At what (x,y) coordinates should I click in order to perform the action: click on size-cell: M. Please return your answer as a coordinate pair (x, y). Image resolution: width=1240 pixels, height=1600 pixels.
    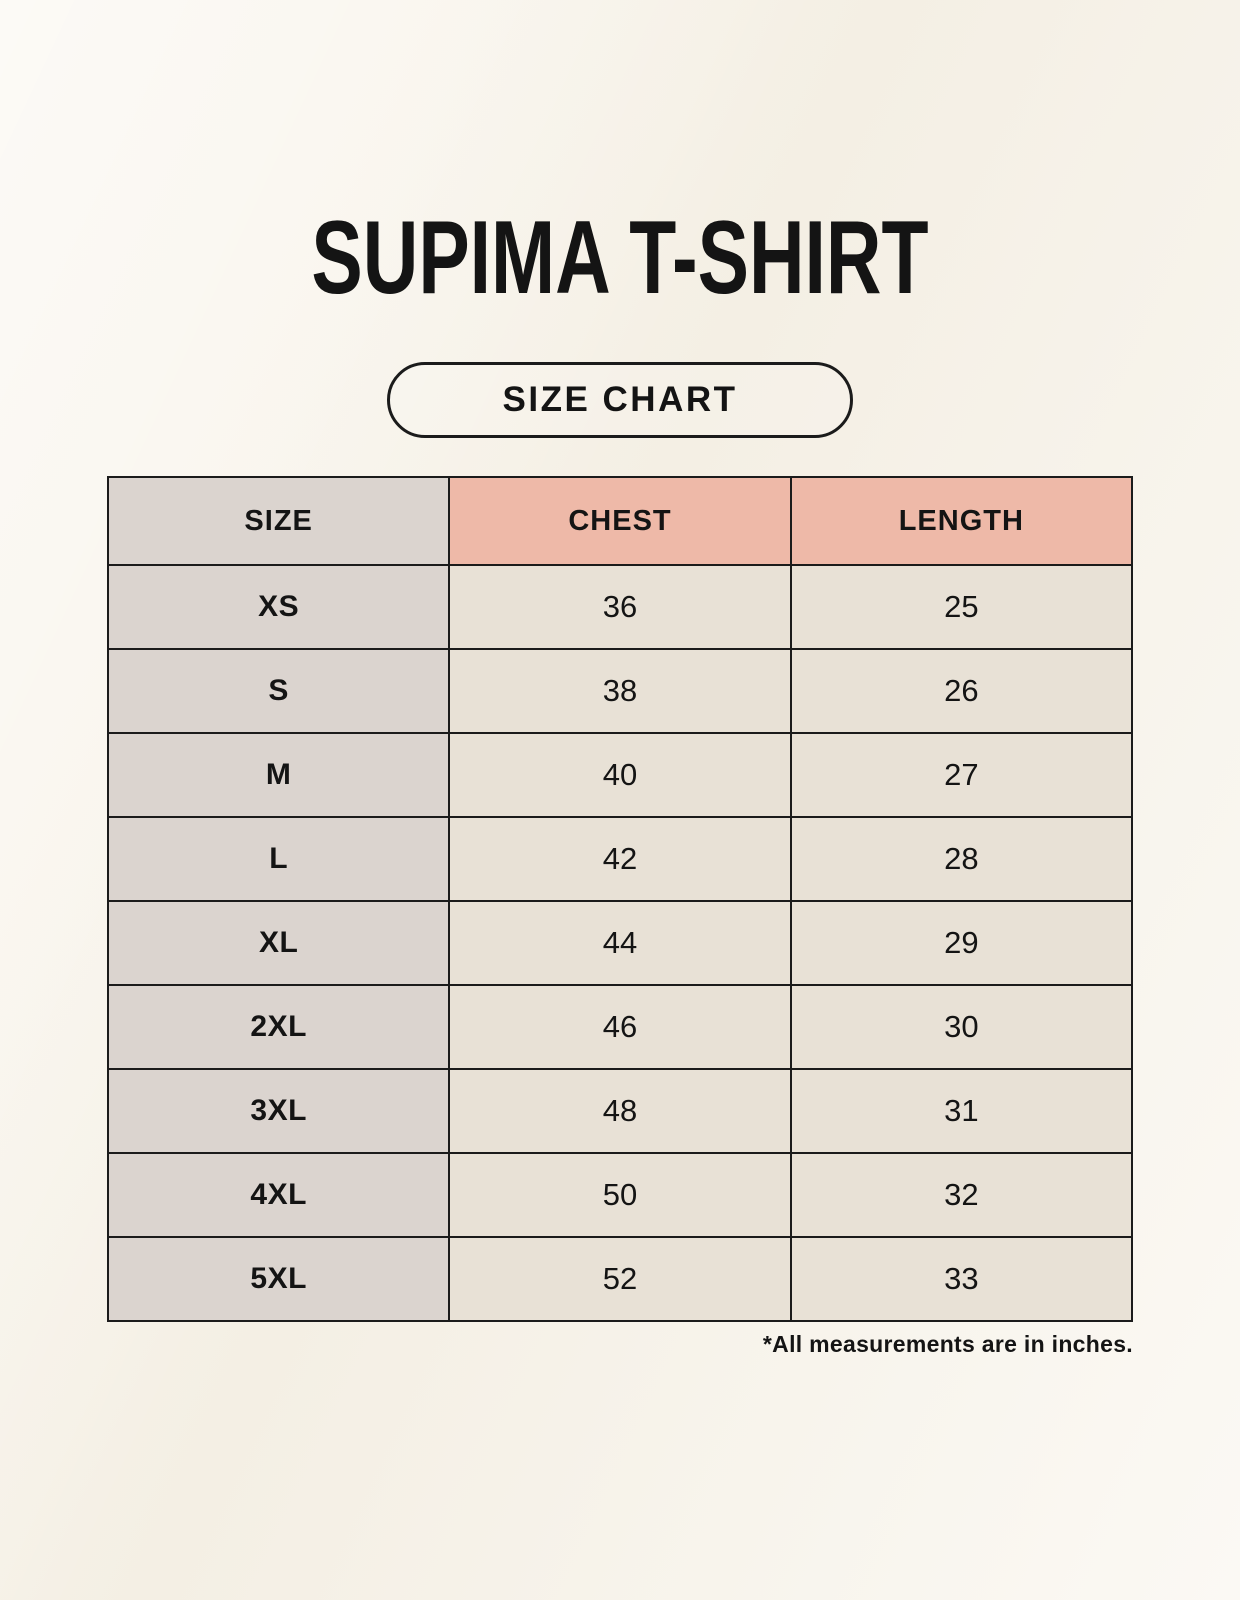
    Looking at the image, I should click on (278, 775).